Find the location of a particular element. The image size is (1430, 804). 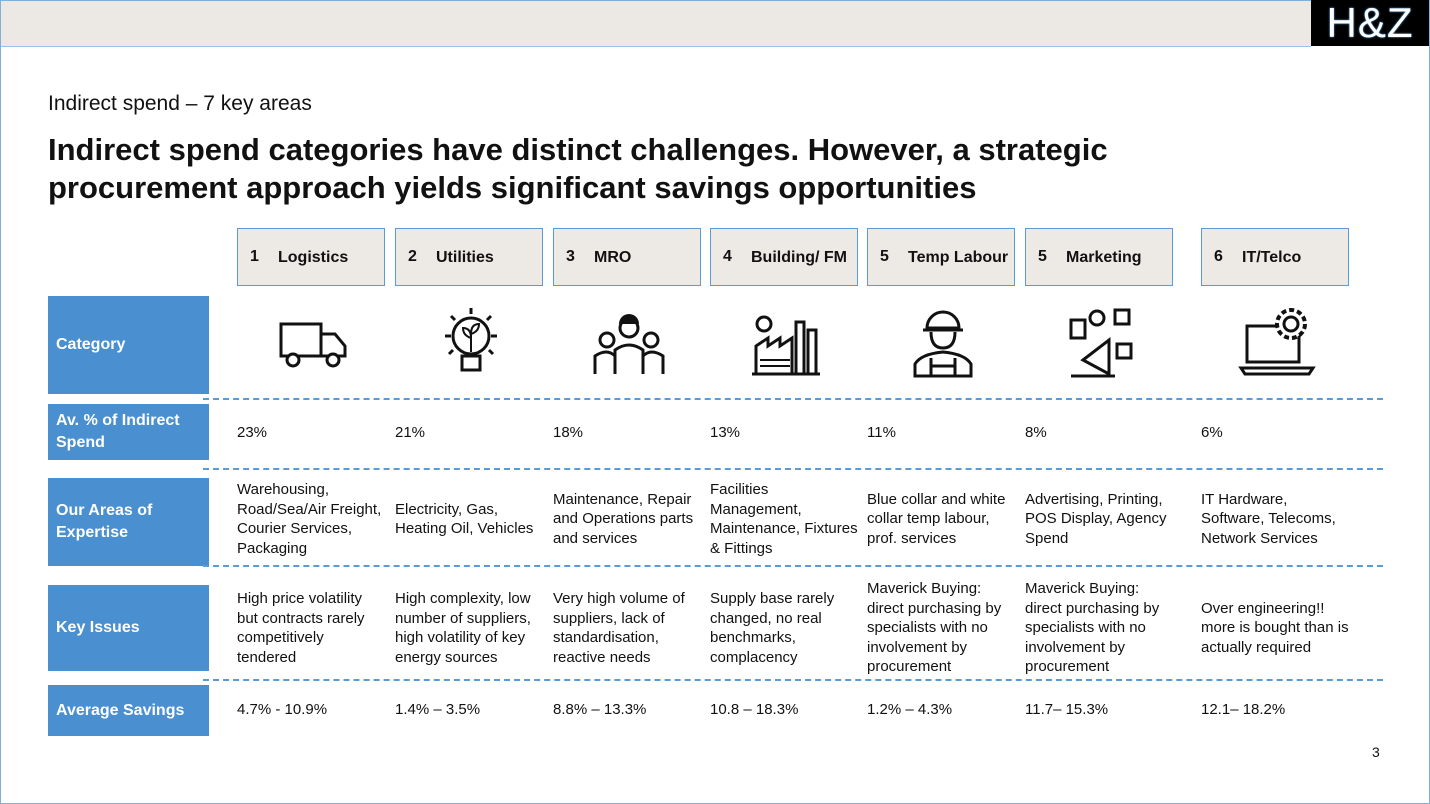

column-number: 3 is located at coordinates (570, 256).